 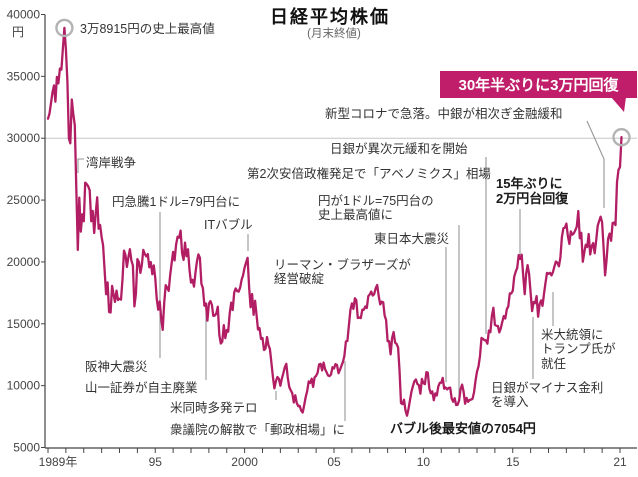 What do you see at coordinates (330, 17) in the screenshot?
I see `chart-title: 日経平均株価` at bounding box center [330, 17].